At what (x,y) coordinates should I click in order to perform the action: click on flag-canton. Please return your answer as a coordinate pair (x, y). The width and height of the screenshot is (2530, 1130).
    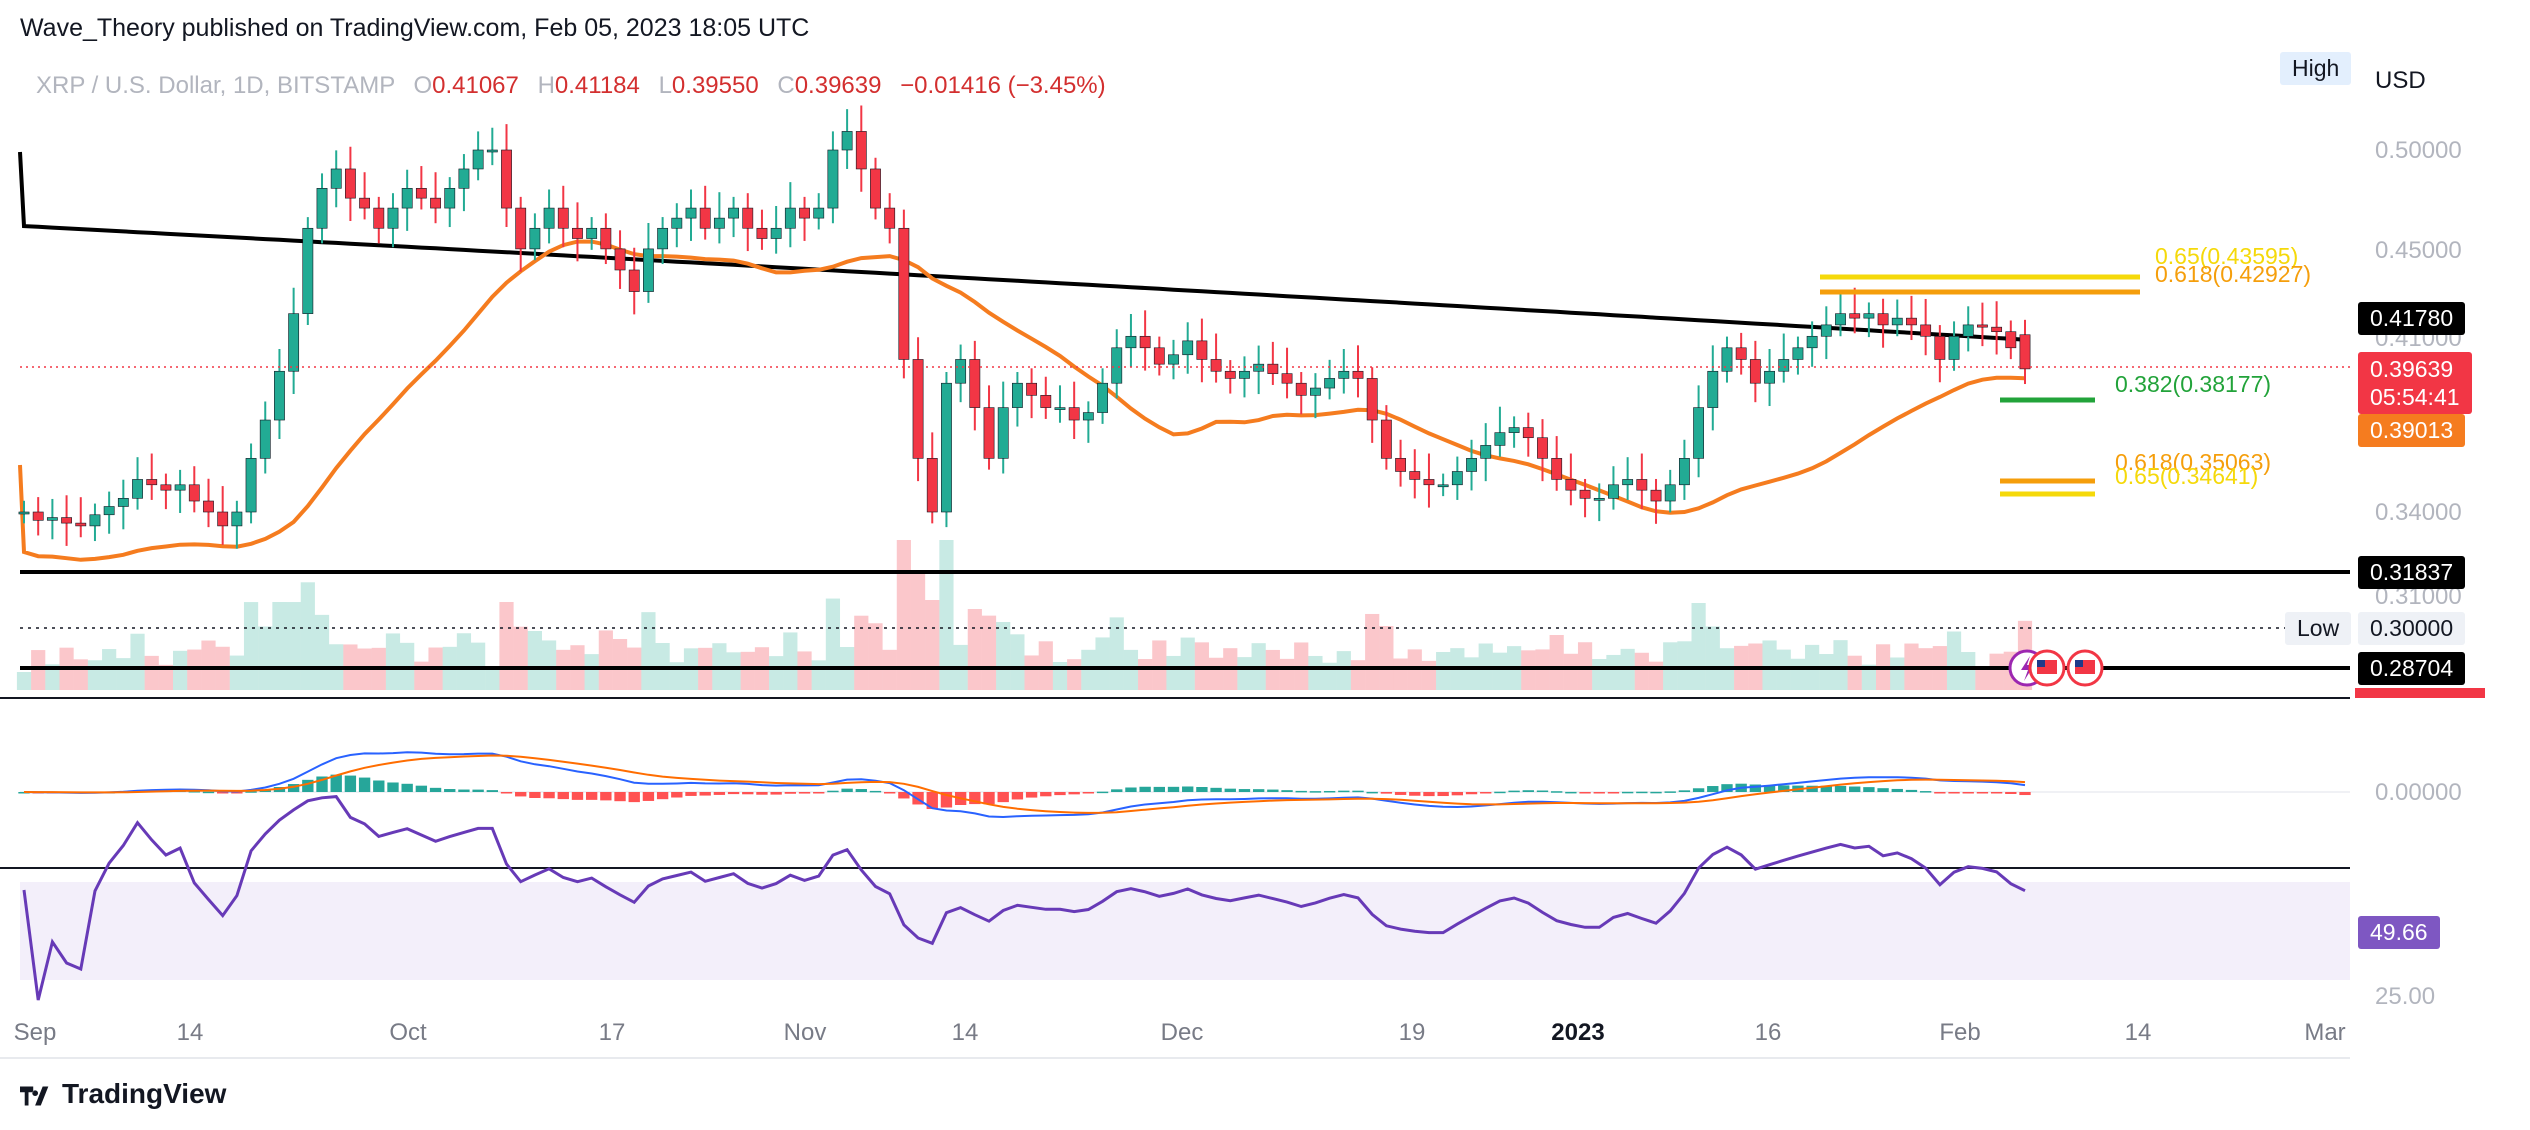
    Looking at the image, I should click on (2041, 663).